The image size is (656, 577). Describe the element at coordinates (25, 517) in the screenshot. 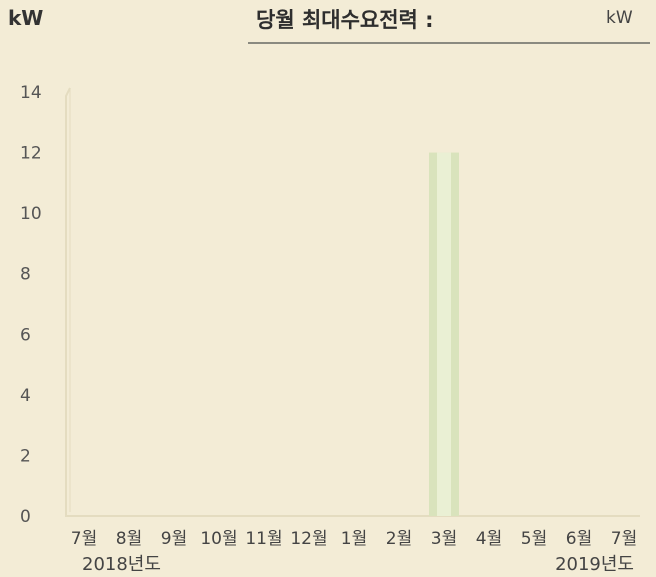

I see `y-tick-label: 0` at that location.